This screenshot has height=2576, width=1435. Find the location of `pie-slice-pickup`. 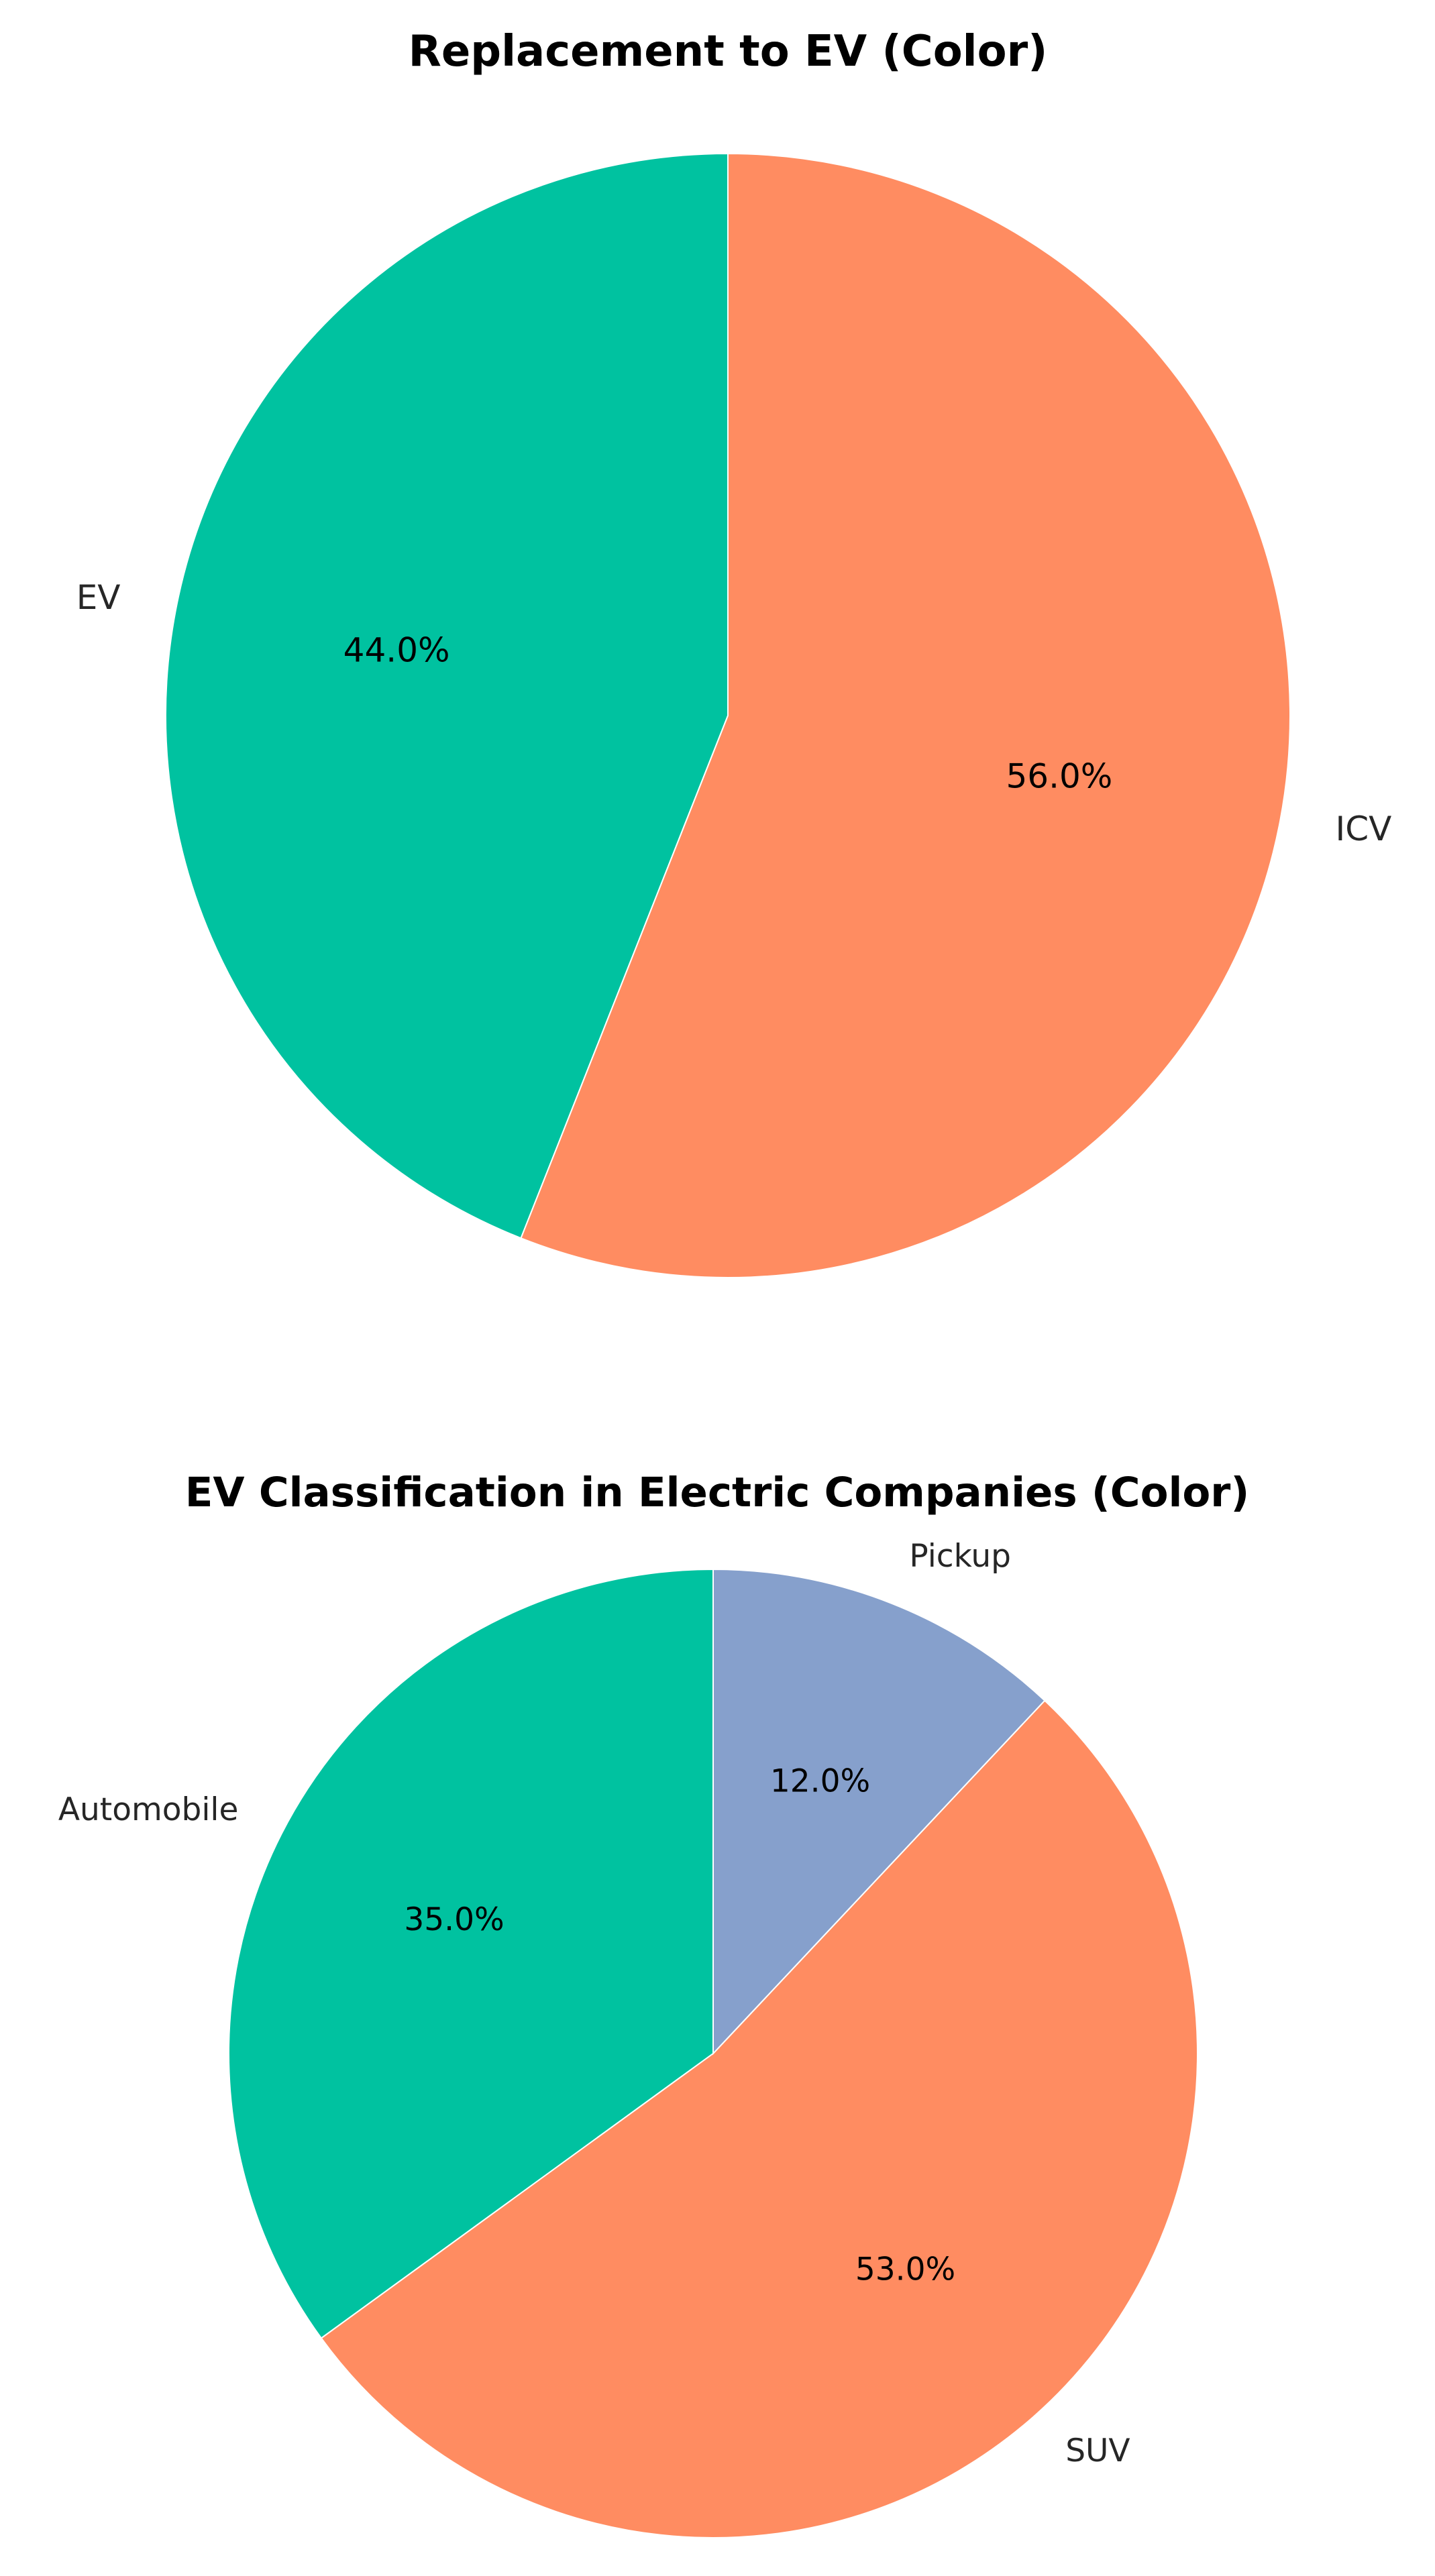

pie-slice-pickup is located at coordinates (879, 1812).